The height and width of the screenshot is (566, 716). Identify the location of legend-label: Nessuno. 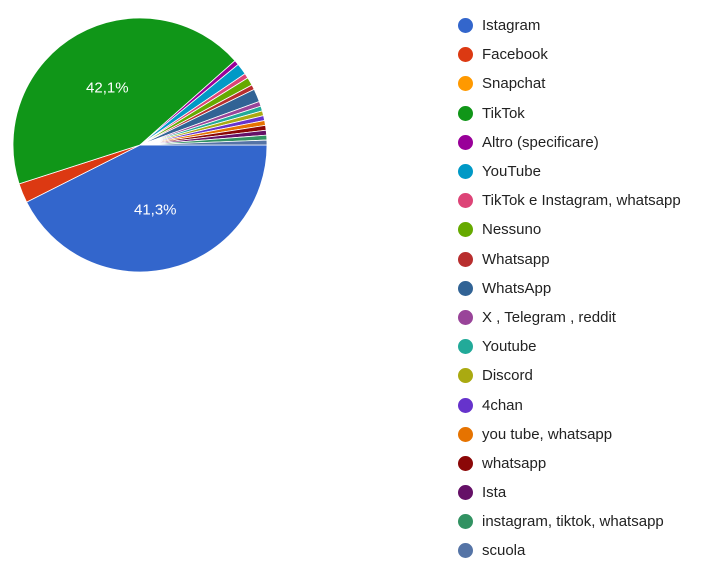
(512, 230).